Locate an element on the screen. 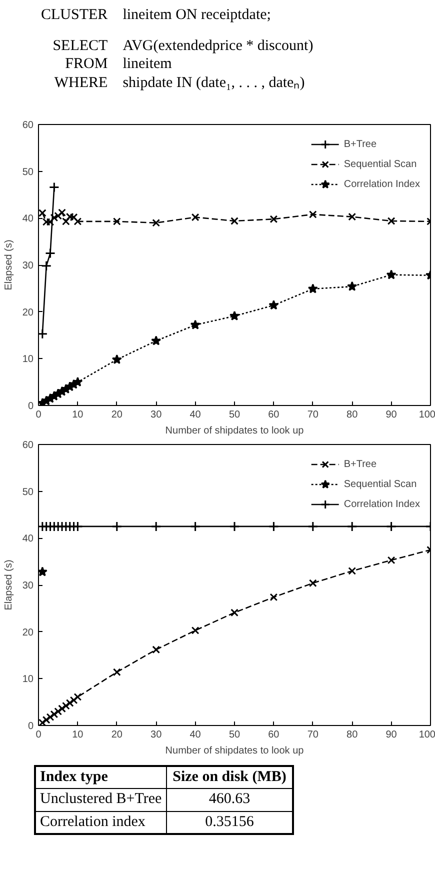 This screenshot has height=877, width=435. text: CLUSTER lineitem ON receiptdate; is located at coordinates (156, 15).